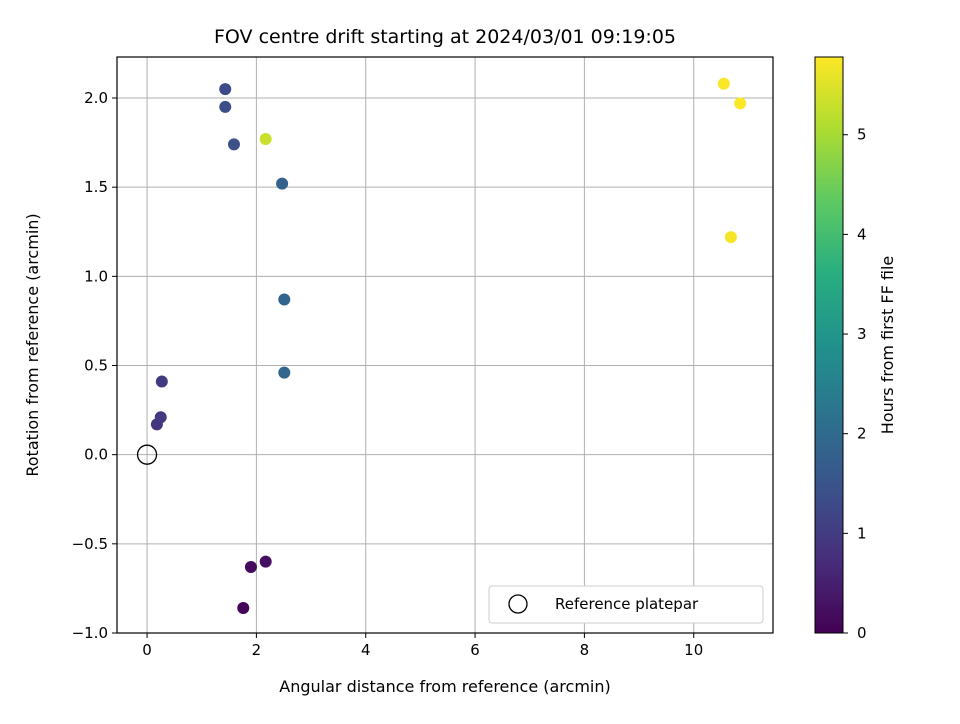 This screenshot has width=960, height=724. What do you see at coordinates (32, 344) in the screenshot?
I see `y-axis-label: Rotation from reference (arcmin)` at bounding box center [32, 344].